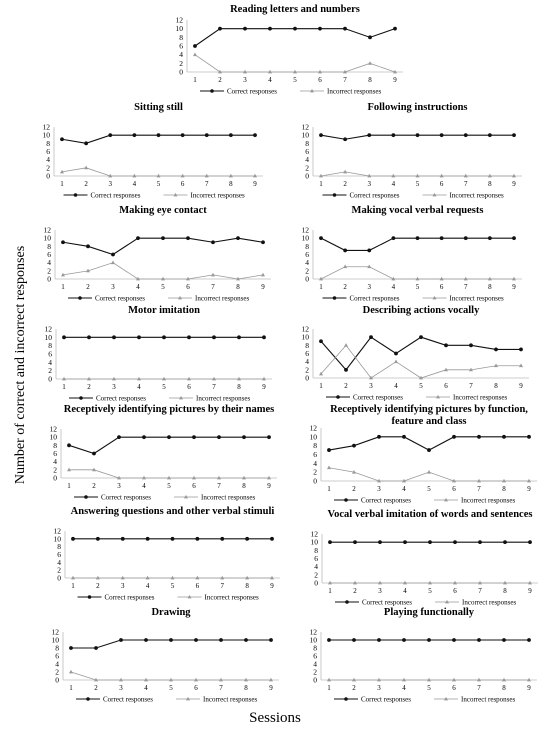 The width and height of the screenshot is (550, 737). What do you see at coordinates (58, 531) in the screenshot?
I see `y-tick-label: 12` at bounding box center [58, 531].